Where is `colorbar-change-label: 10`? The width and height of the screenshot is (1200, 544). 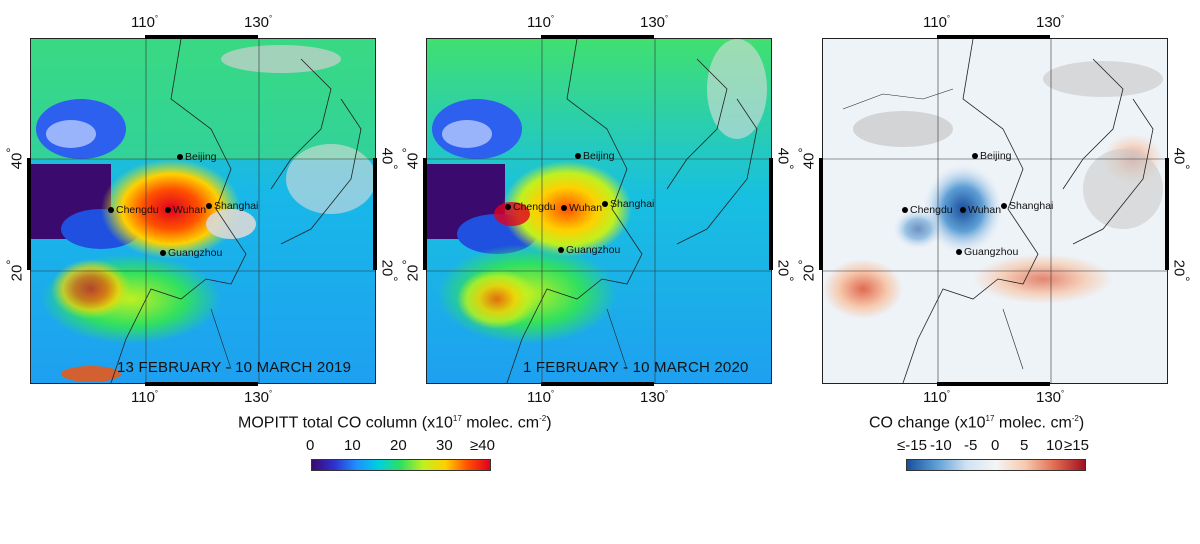 colorbar-change-label: 10 is located at coordinates (1054, 445).